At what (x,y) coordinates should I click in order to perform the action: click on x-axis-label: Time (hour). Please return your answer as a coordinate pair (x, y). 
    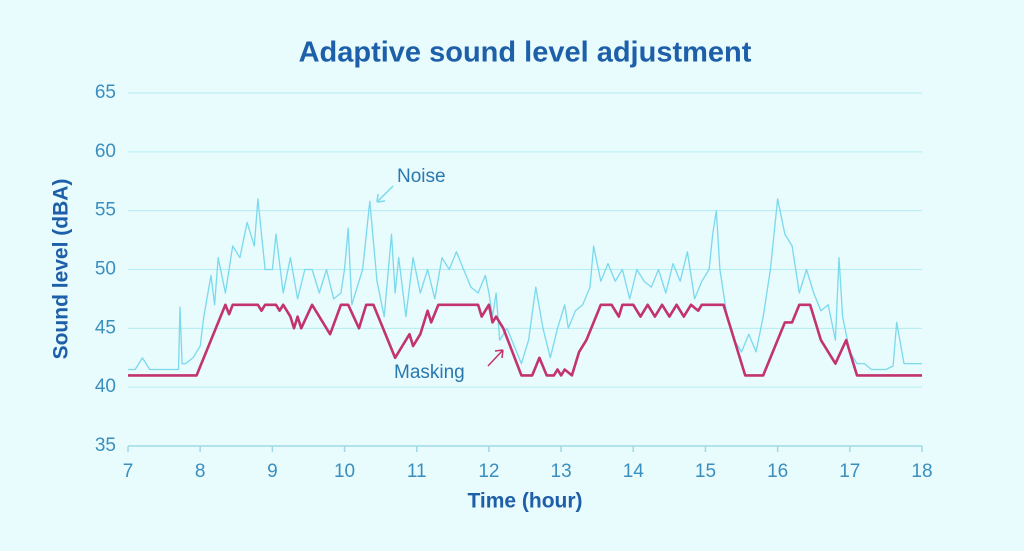
    Looking at the image, I should click on (524, 501).